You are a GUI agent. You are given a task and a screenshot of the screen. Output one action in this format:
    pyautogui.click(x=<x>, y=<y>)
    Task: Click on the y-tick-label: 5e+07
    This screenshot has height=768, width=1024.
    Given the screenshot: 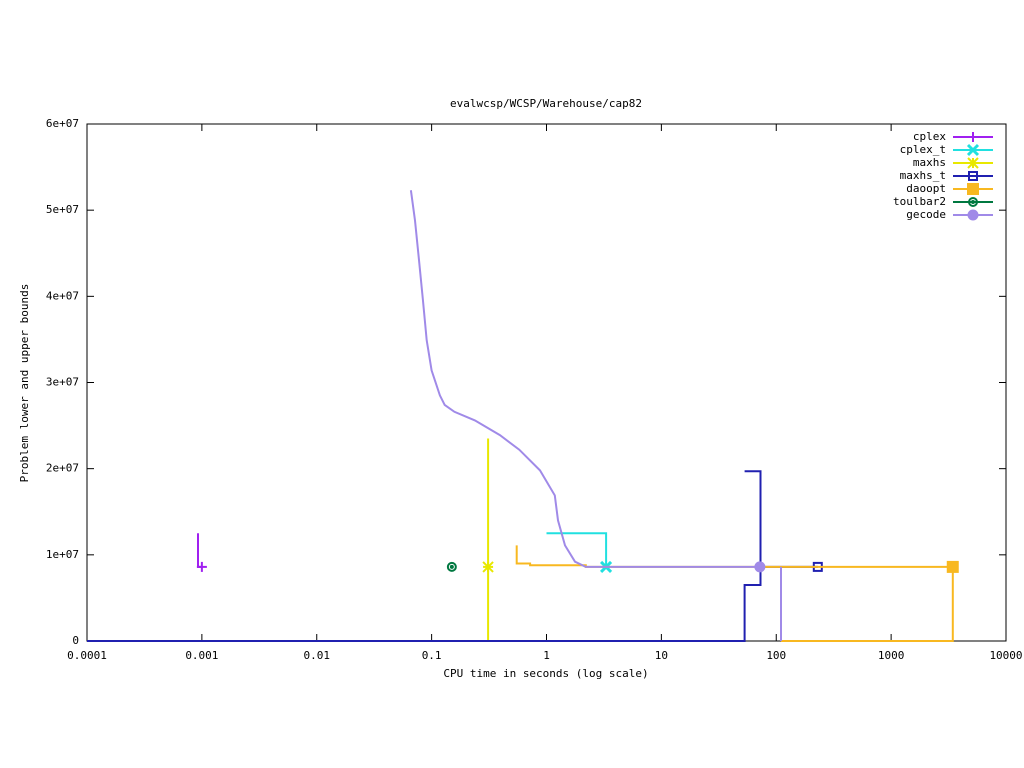 What is the action you would take?
    pyautogui.click(x=62, y=209)
    